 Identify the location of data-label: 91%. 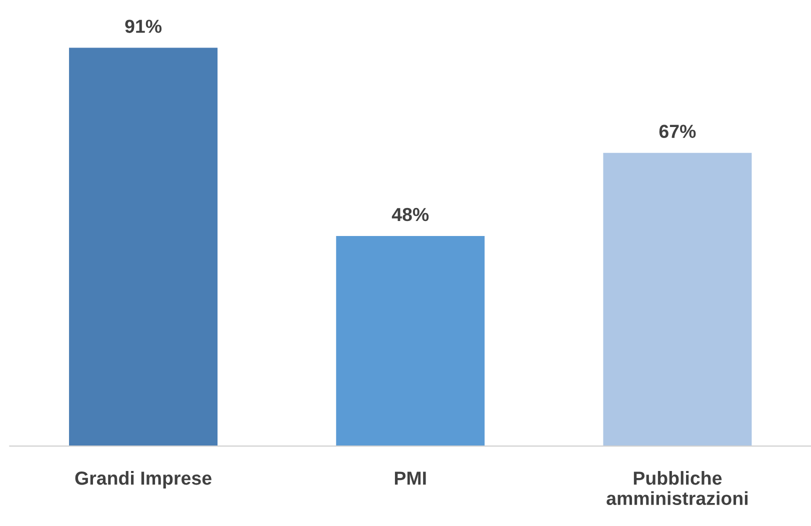
(143, 26).